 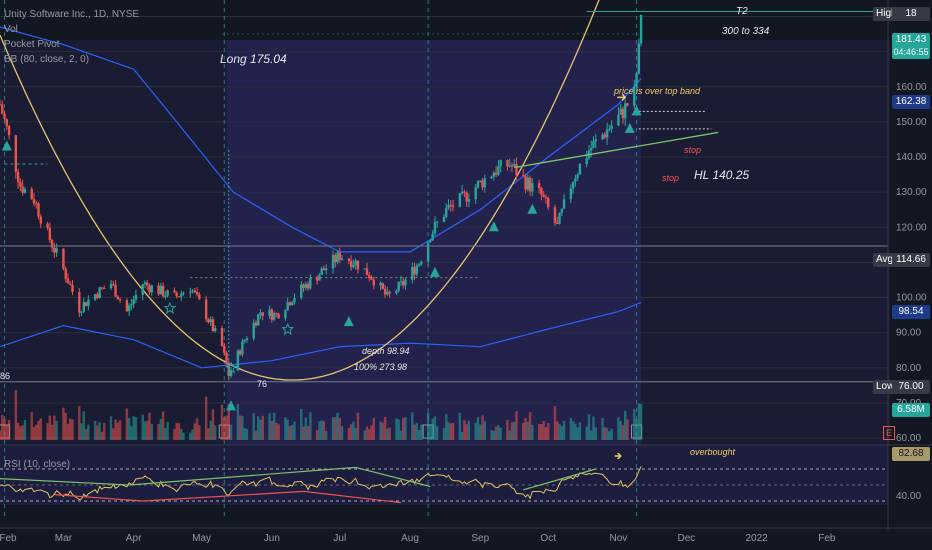 I want to click on earnings-axis-marker: E, so click(x=889, y=433).